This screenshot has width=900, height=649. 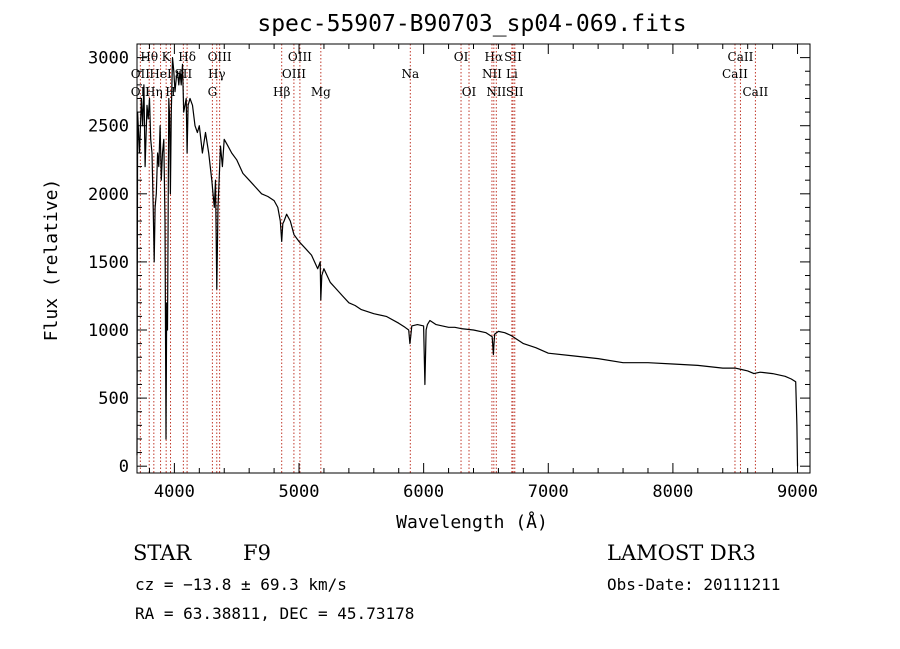 What do you see at coordinates (472, 522) in the screenshot?
I see `x-axis-label: Wavelength (Å)` at bounding box center [472, 522].